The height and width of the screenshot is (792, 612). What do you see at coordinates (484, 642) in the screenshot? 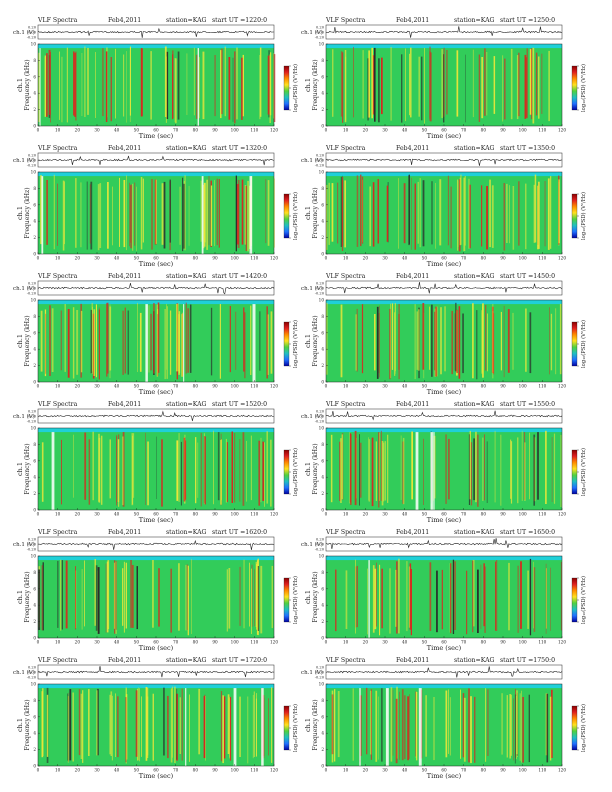
I see `x-tick-label: 80` at bounding box center [484, 642].